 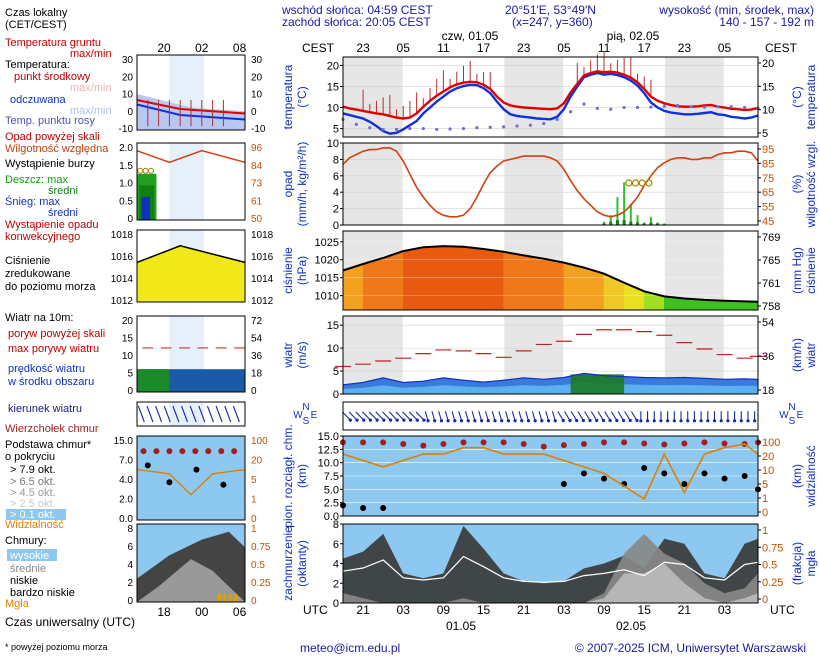 What do you see at coordinates (192, 356) in the screenshot?
I see `legend-panel-wind: 20 15 10 5 0 72 54 36 18 0` at bounding box center [192, 356].